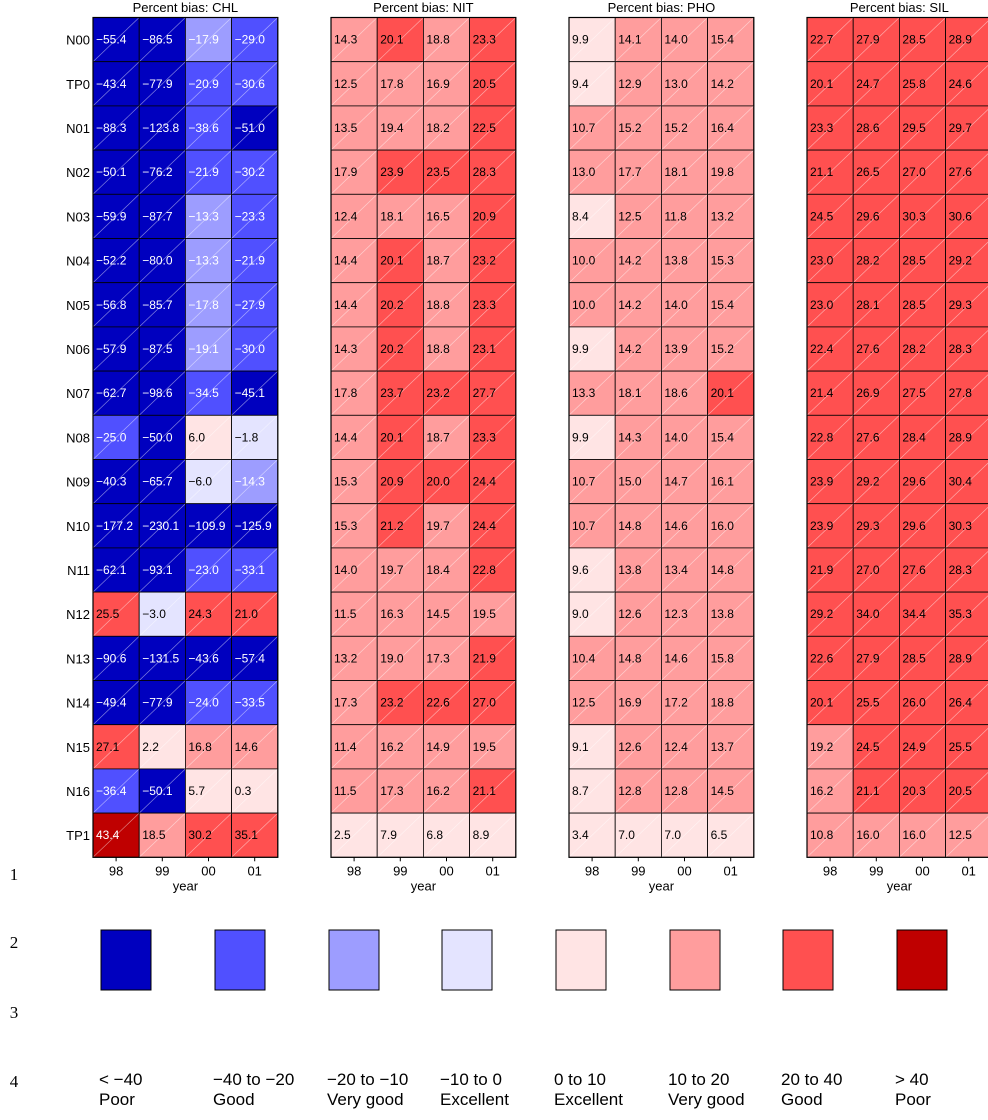 The image size is (988, 1120). What do you see at coordinates (438, 791) in the screenshot?
I see `cell-value-label: 16.2` at bounding box center [438, 791].